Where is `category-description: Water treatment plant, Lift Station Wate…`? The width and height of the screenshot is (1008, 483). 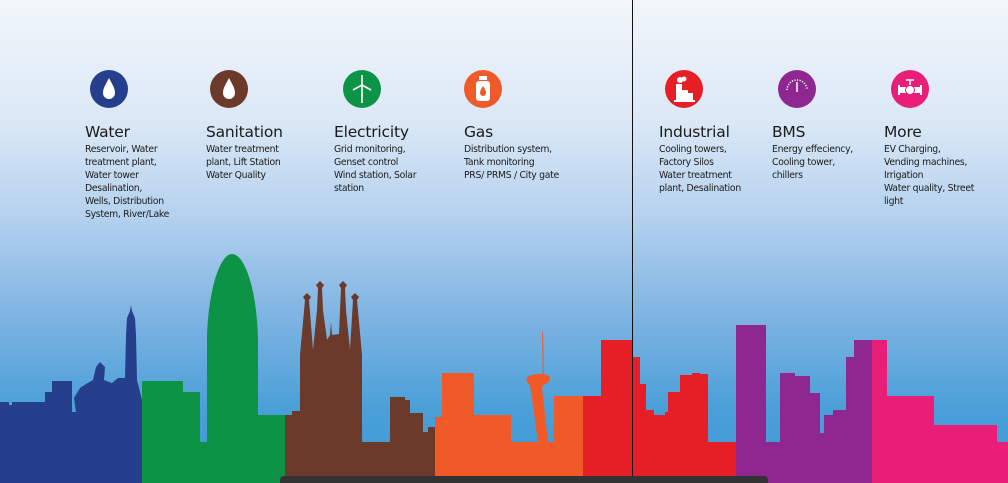 category-description: Water treatment plant, Lift Station Wate… is located at coordinates (243, 162).